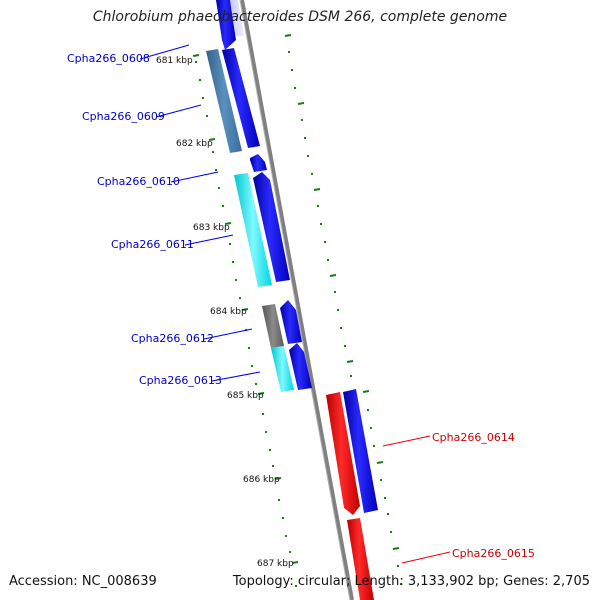 The height and width of the screenshot is (600, 600). What do you see at coordinates (493, 553) in the screenshot?
I see `gene-label-0615: Cpha266_0615` at bounding box center [493, 553].